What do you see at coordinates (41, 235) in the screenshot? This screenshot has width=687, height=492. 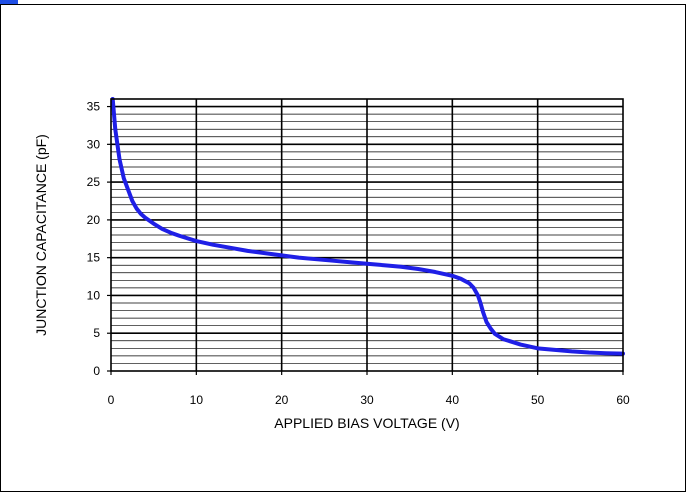 I see `y-axis-title: JUNCTION CAPACITANCE (pF)` at bounding box center [41, 235].